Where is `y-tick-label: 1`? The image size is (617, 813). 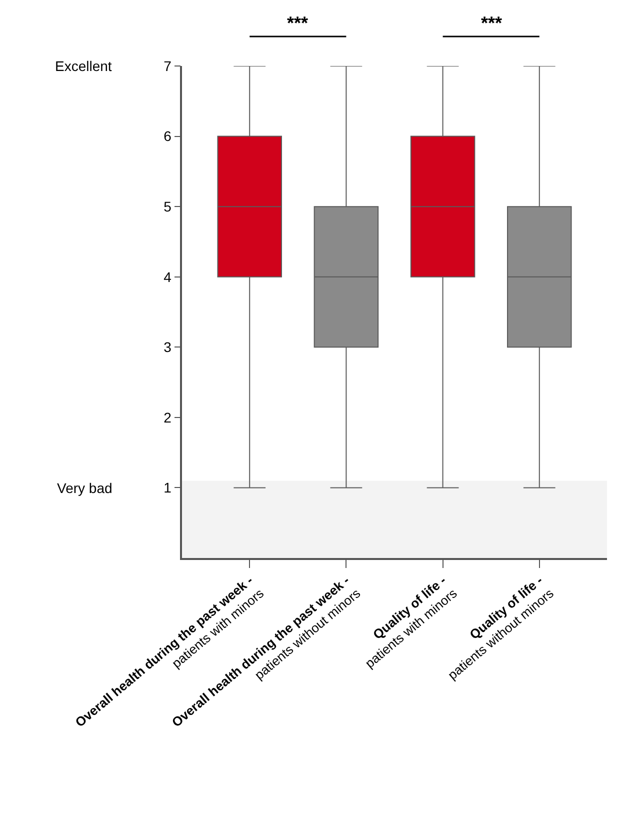
y-tick-label: 1 is located at coordinates (168, 488).